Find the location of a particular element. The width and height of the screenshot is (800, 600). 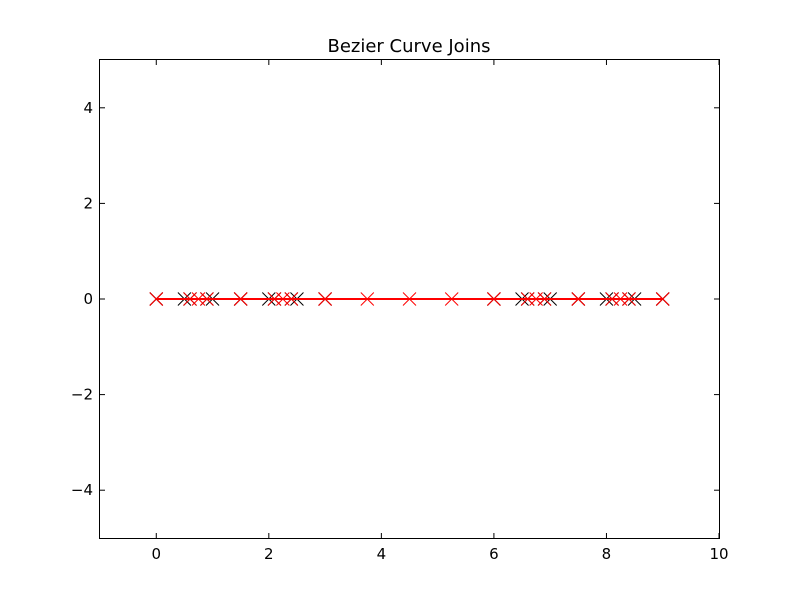

x-tick-label: 4 is located at coordinates (382, 554).